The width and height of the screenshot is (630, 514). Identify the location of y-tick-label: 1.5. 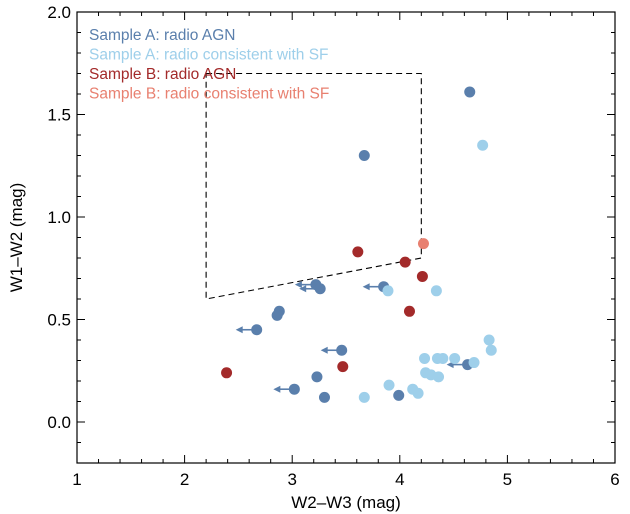
(59, 115).